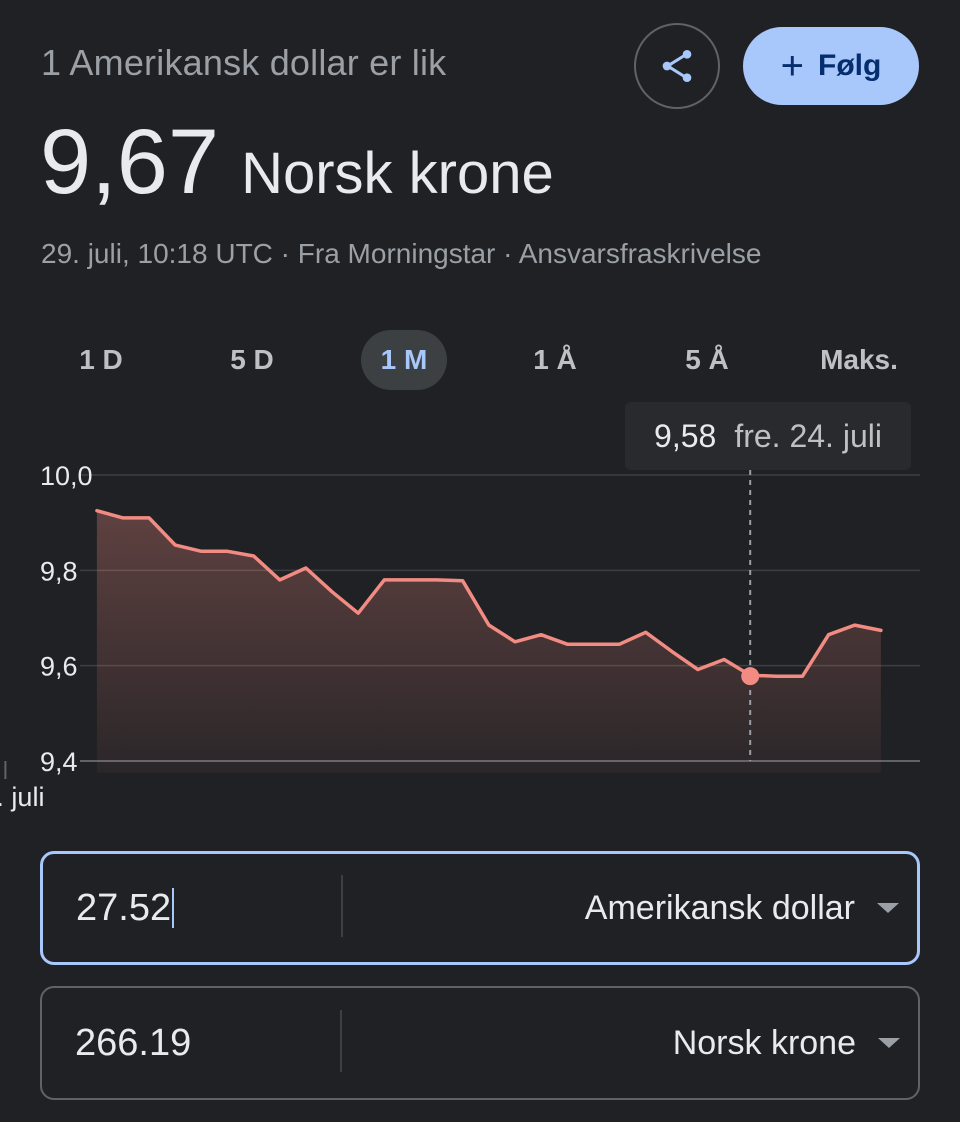 The image size is (960, 1122). What do you see at coordinates (719, 907) in the screenshot?
I see `from-currency-label: Amerikansk dollar` at bounding box center [719, 907].